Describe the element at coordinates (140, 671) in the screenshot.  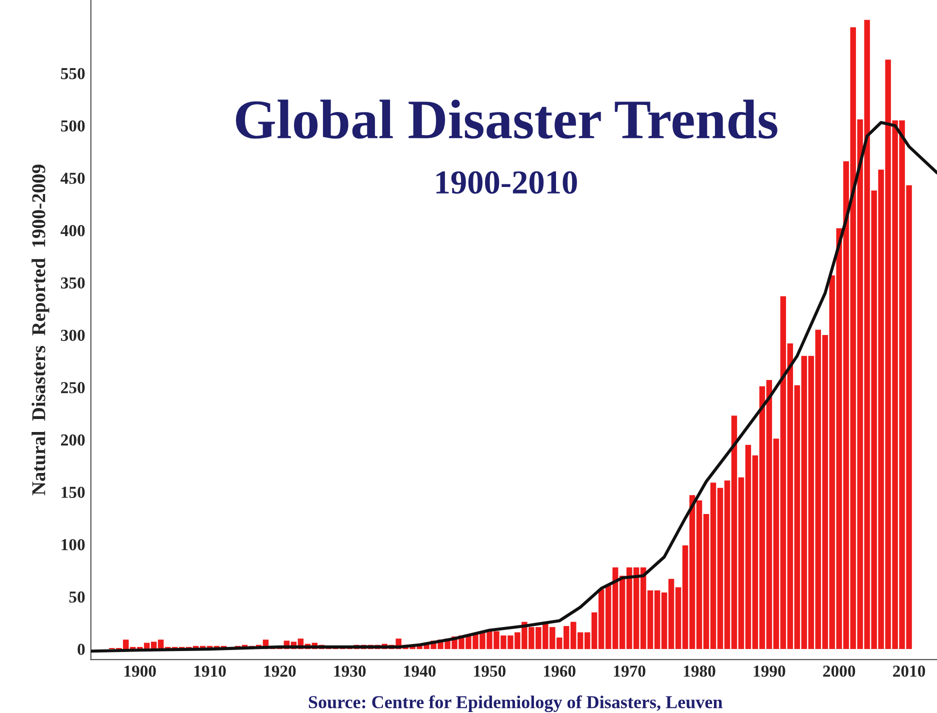
I see `x-tick-label: 1900` at that location.